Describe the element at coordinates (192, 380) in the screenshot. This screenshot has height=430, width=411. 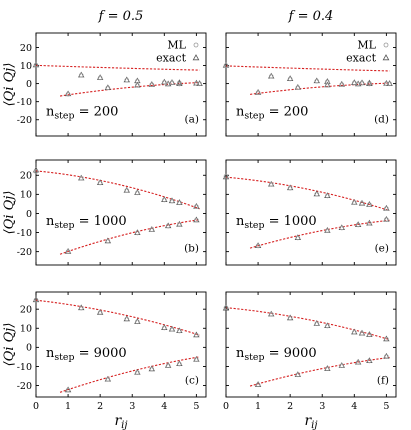
I see `panel-tag: (c)` at that location.